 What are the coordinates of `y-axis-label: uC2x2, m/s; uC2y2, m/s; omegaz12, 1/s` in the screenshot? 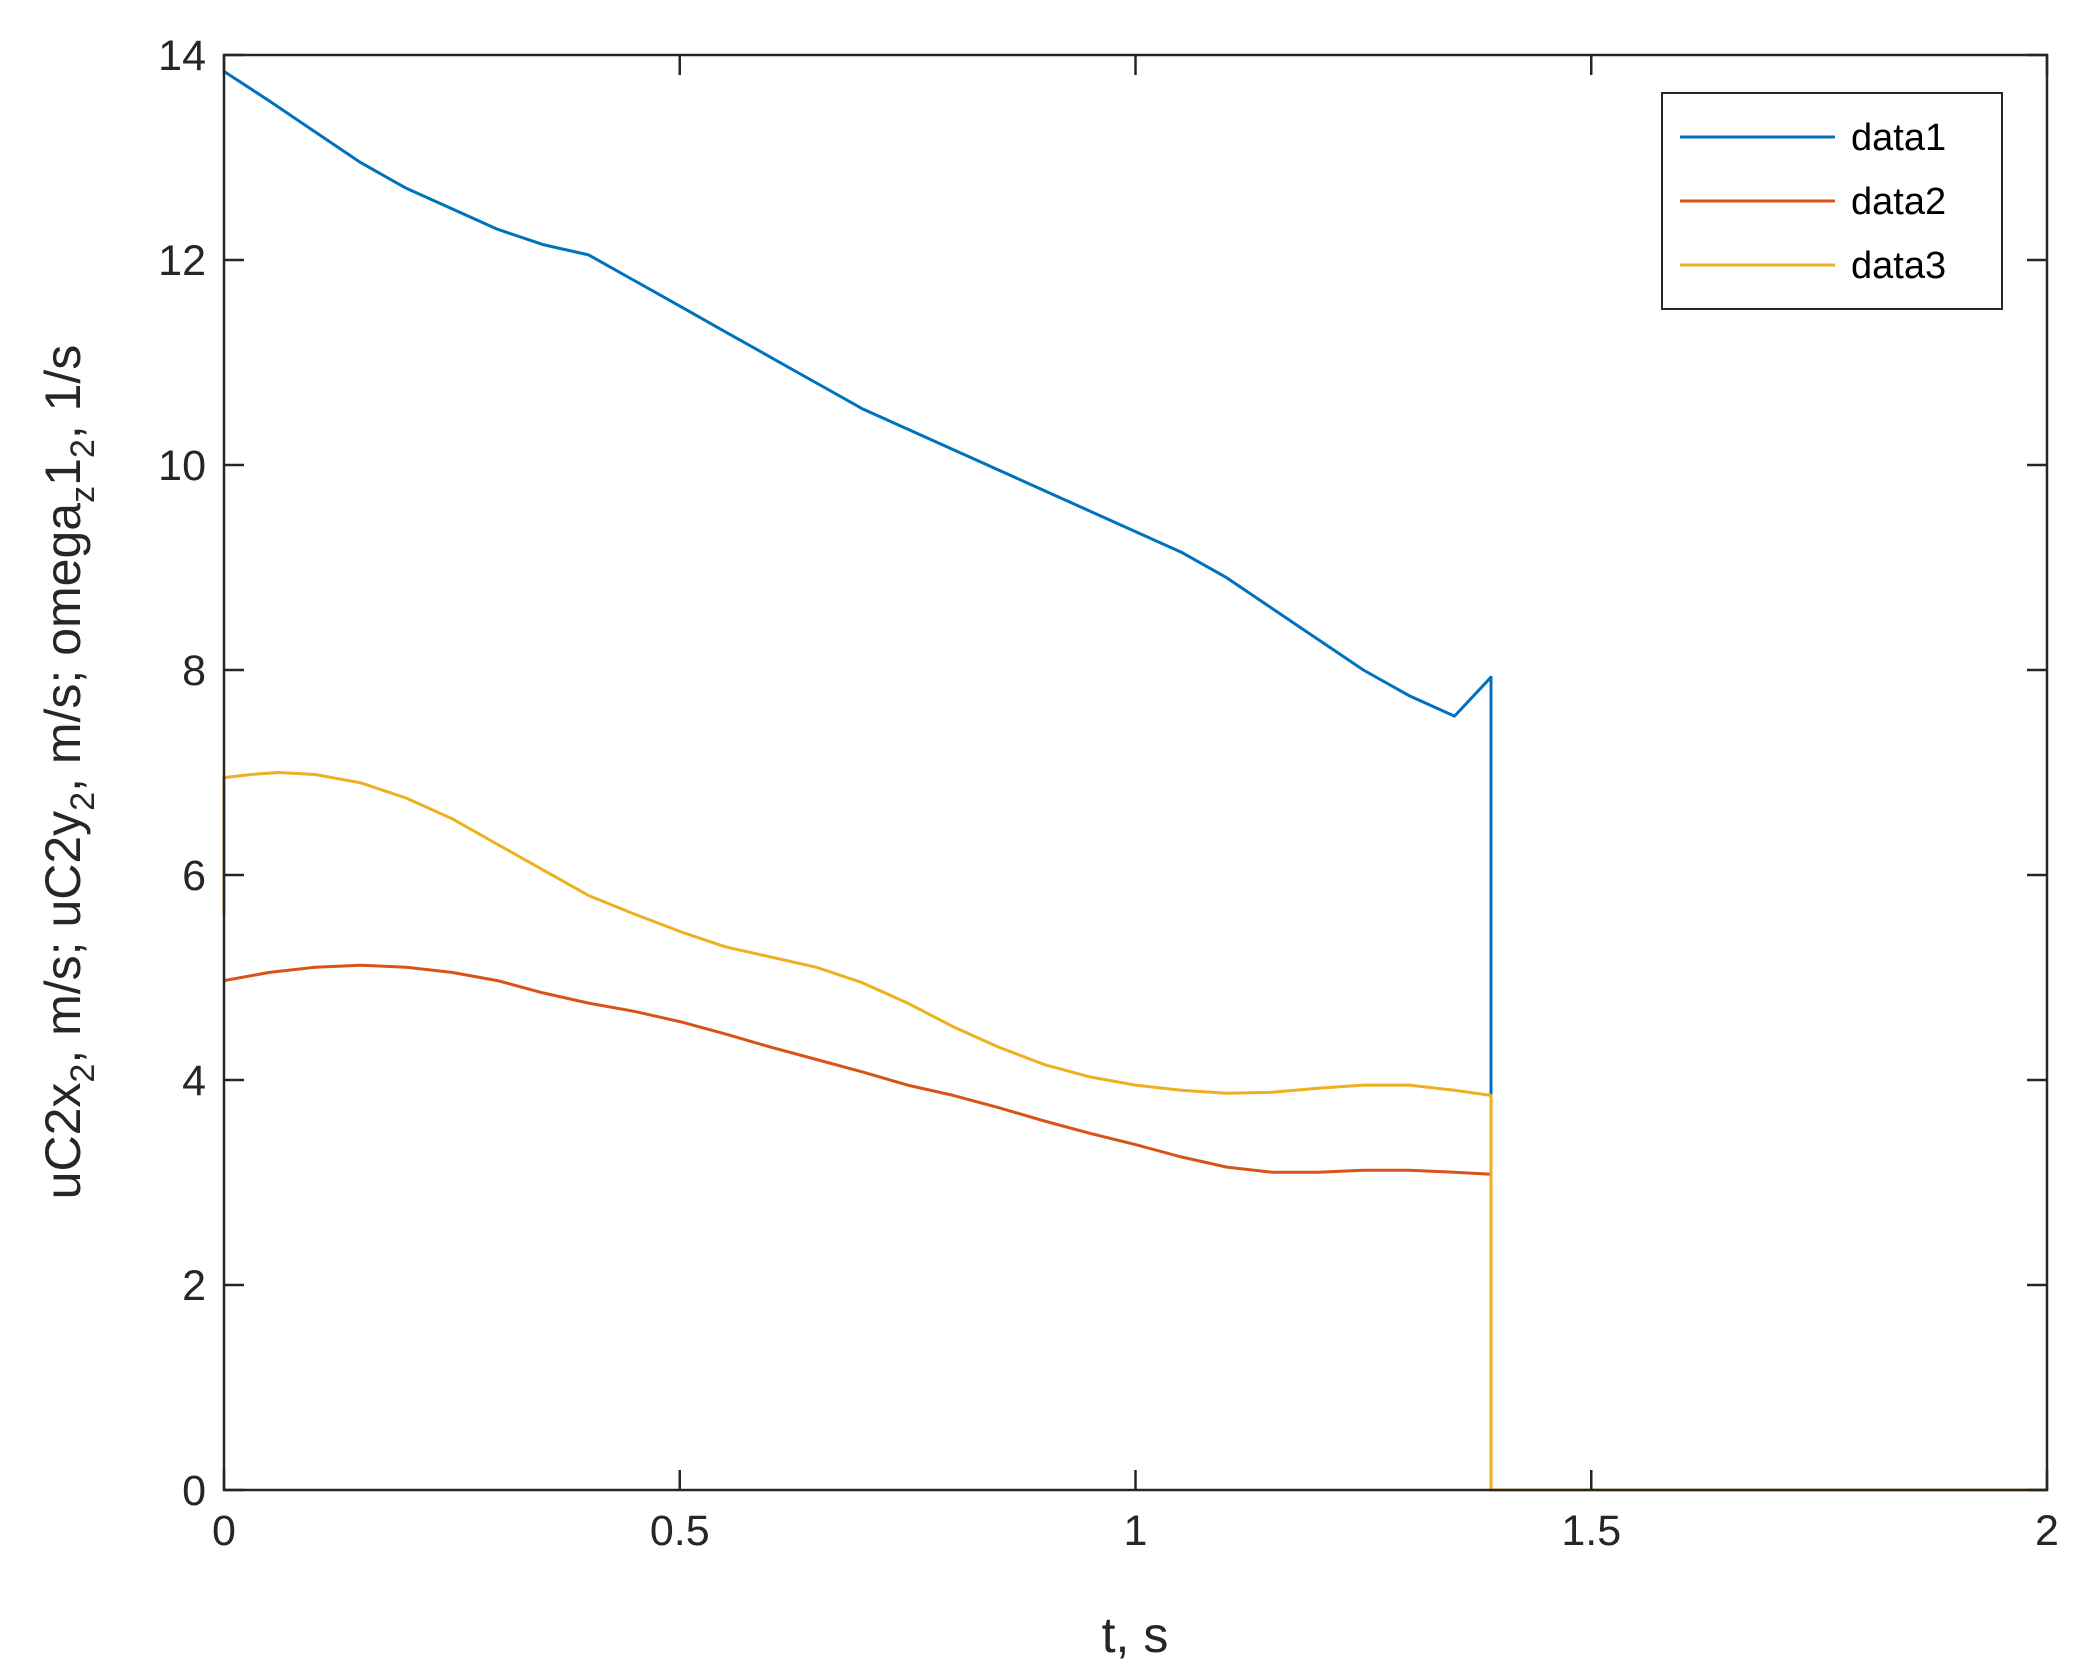 It's located at (68, 772).